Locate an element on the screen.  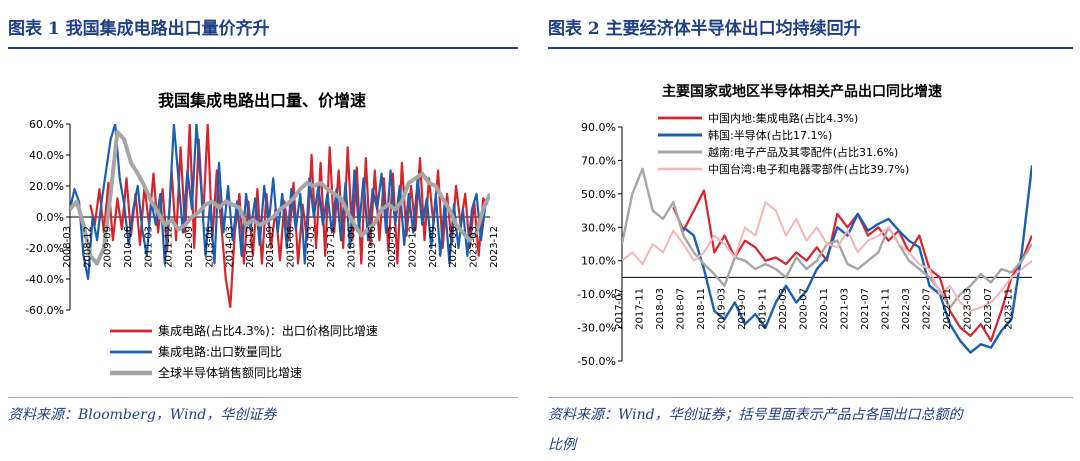
x-tick-label: 2021-09 is located at coordinates (433, 247).